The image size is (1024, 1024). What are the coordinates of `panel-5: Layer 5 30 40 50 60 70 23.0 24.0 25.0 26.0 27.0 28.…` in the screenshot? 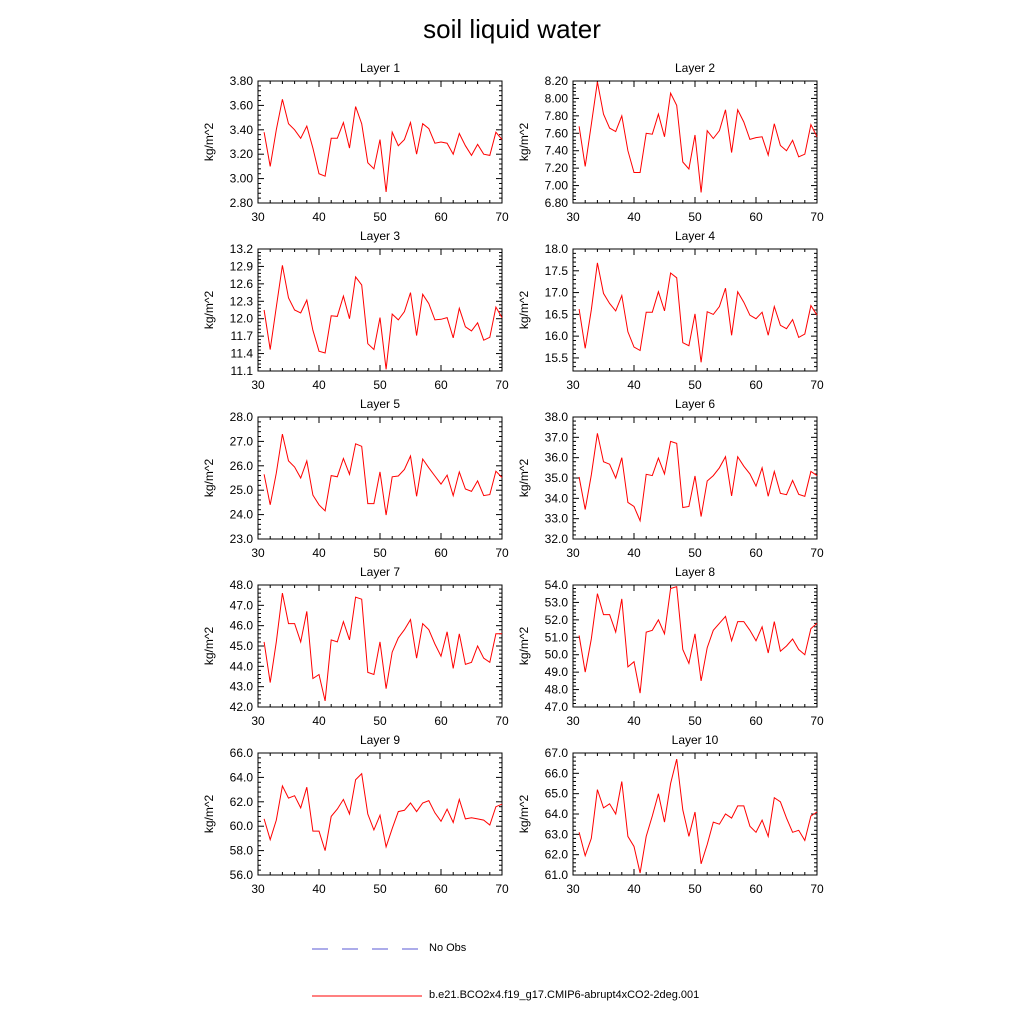 It's located at (355, 478).